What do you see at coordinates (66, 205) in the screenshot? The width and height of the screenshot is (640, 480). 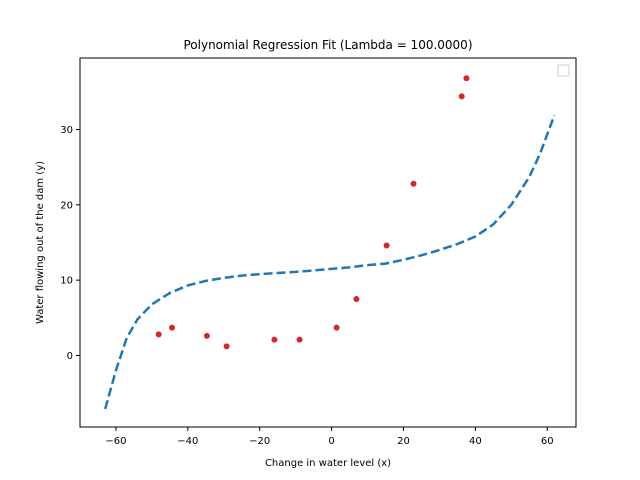 I see `y-tick-label: 20` at bounding box center [66, 205].